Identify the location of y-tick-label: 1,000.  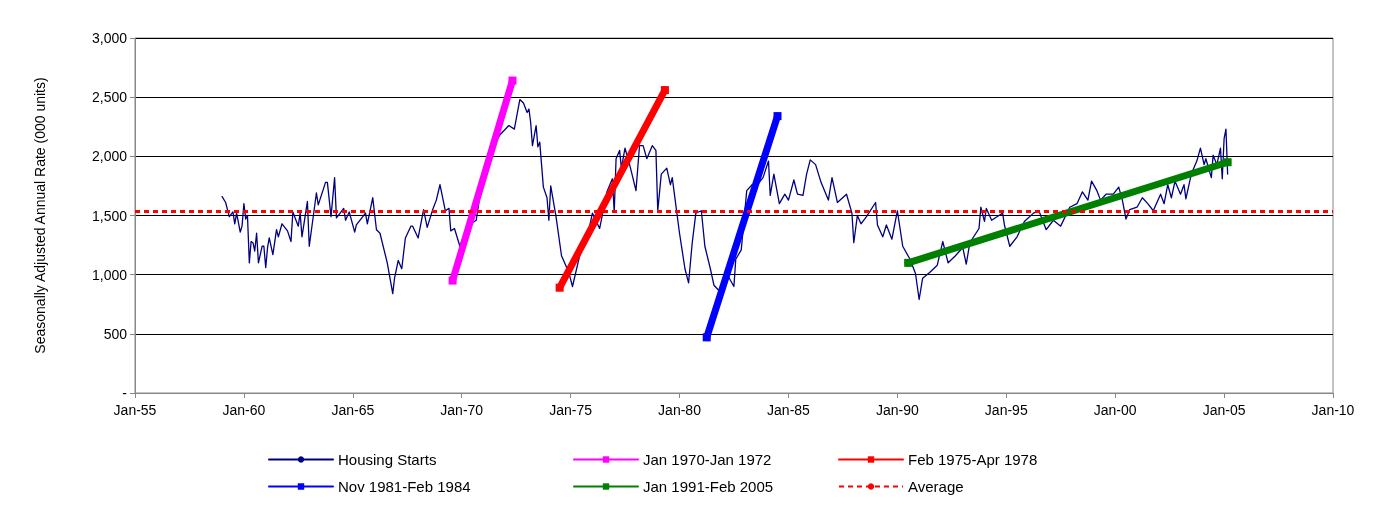
(109, 274).